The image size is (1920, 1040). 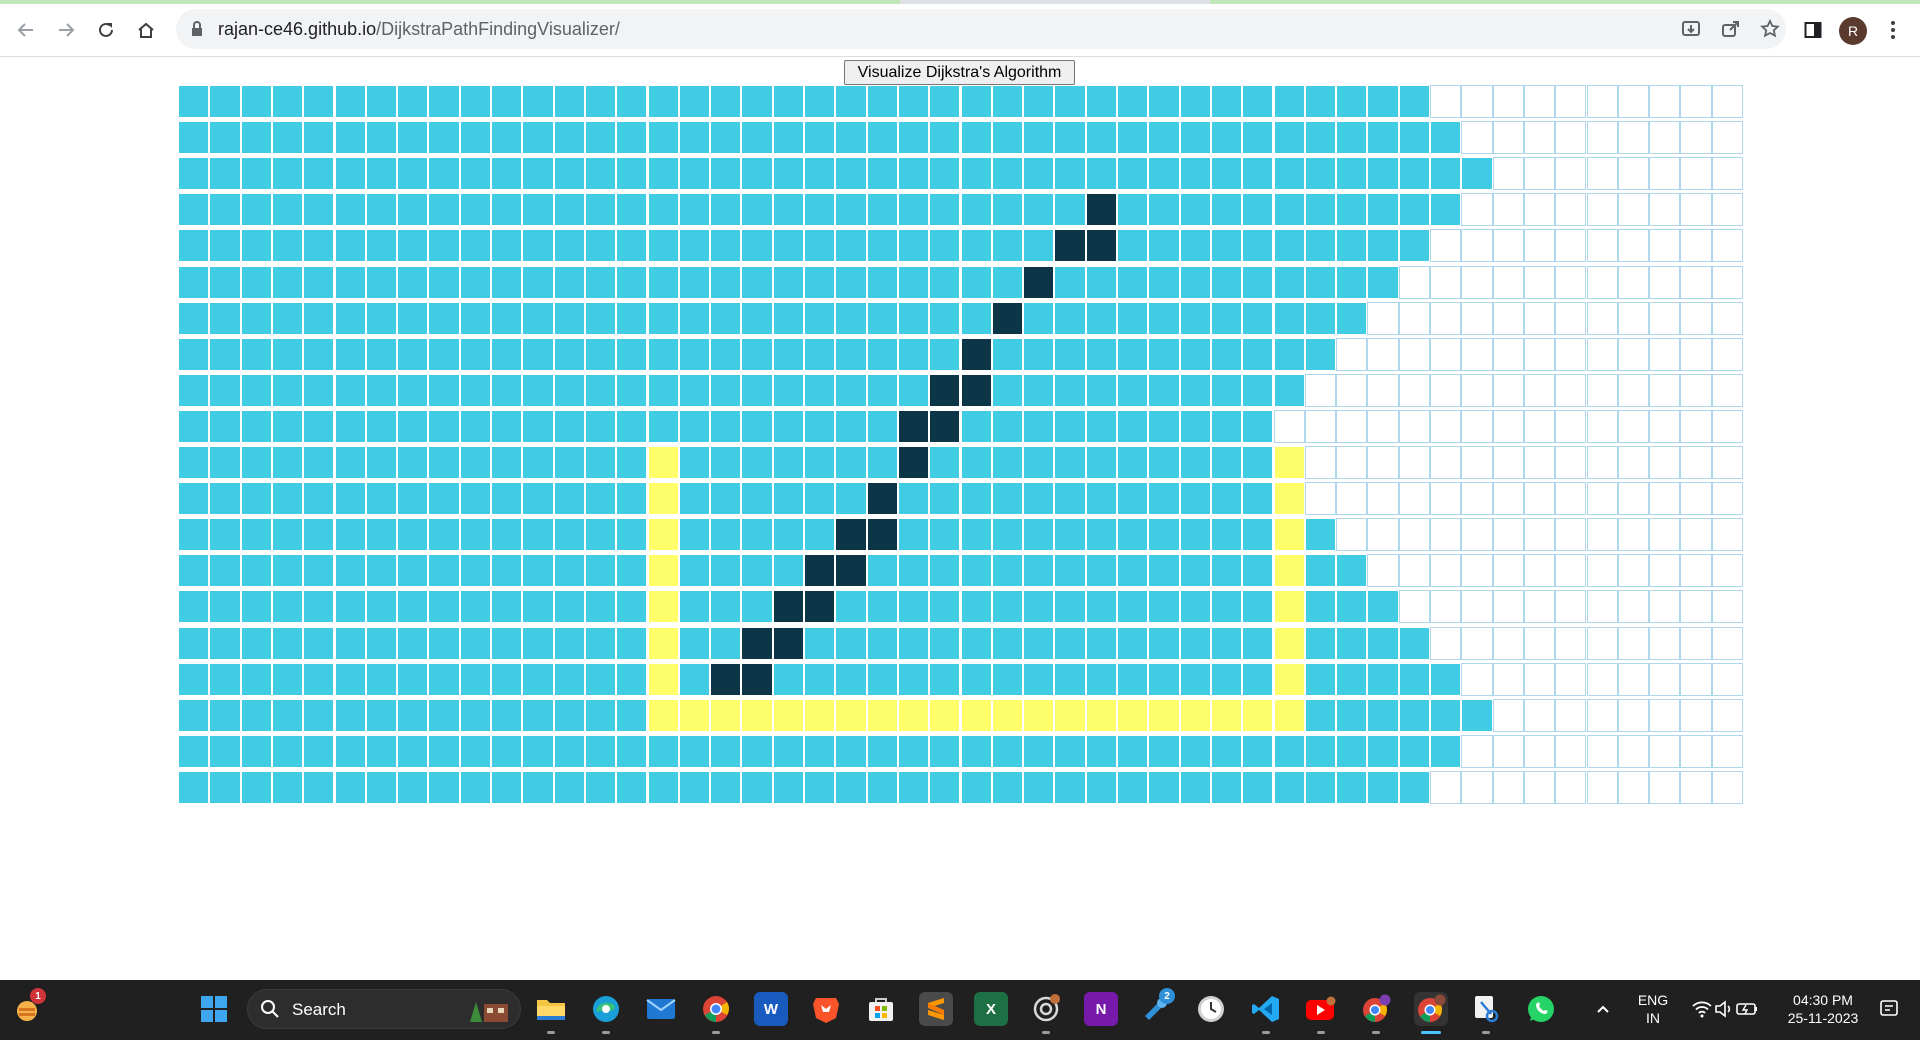 I want to click on start-icon, so click(x=214, y=1009).